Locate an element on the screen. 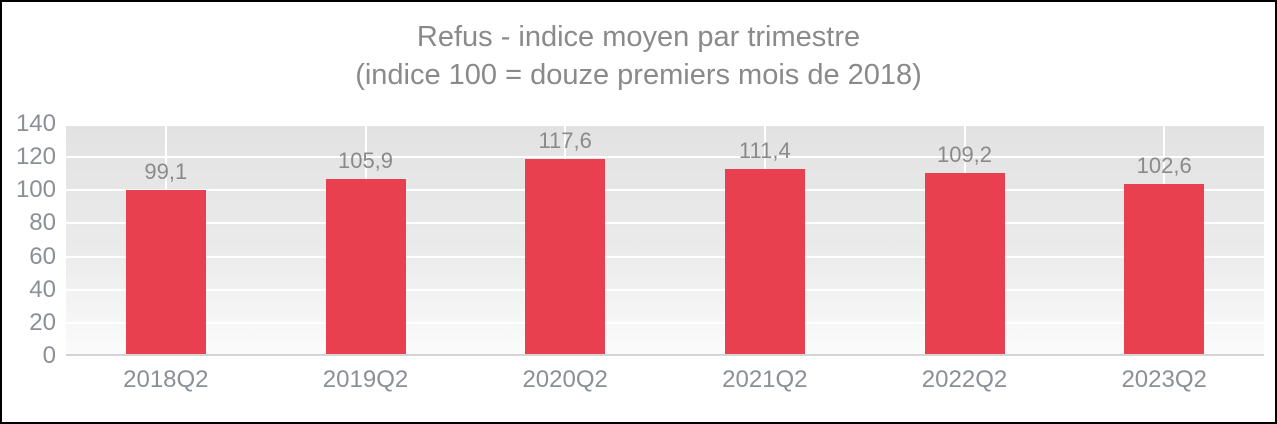 Image resolution: width=1277 pixels, height=424 pixels. y-tick-label: 120 is located at coordinates (35, 157).